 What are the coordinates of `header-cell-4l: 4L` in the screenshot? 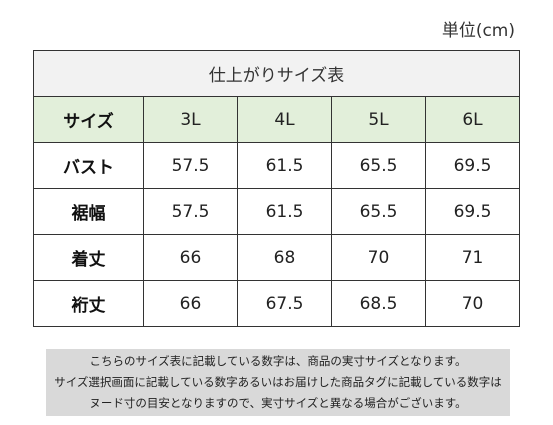 It's located at (284, 119).